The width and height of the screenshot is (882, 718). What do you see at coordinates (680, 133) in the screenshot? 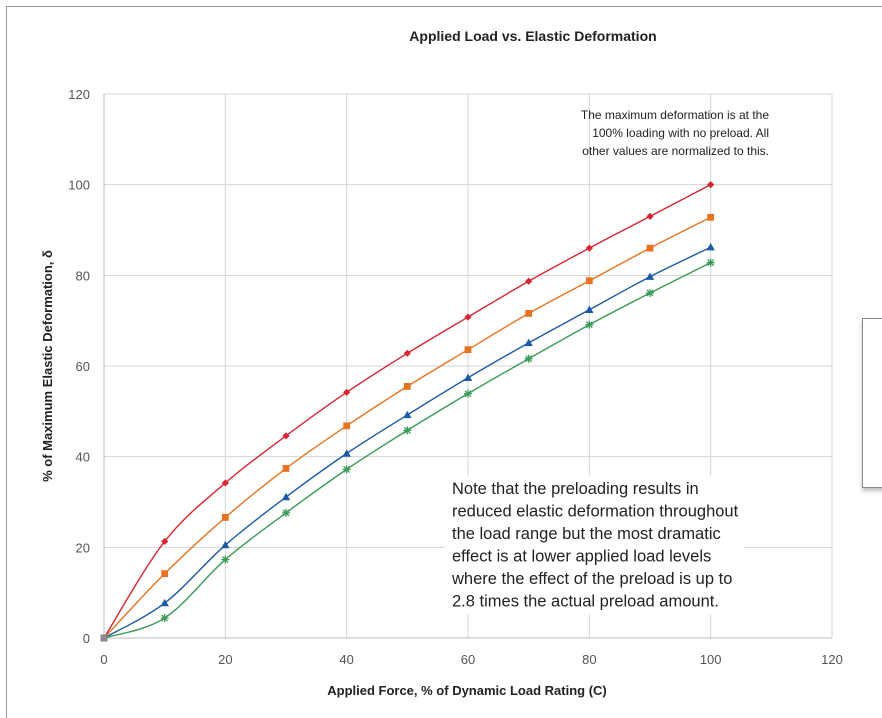
I see `top-note-line: 100% loading with no preload. All` at bounding box center [680, 133].